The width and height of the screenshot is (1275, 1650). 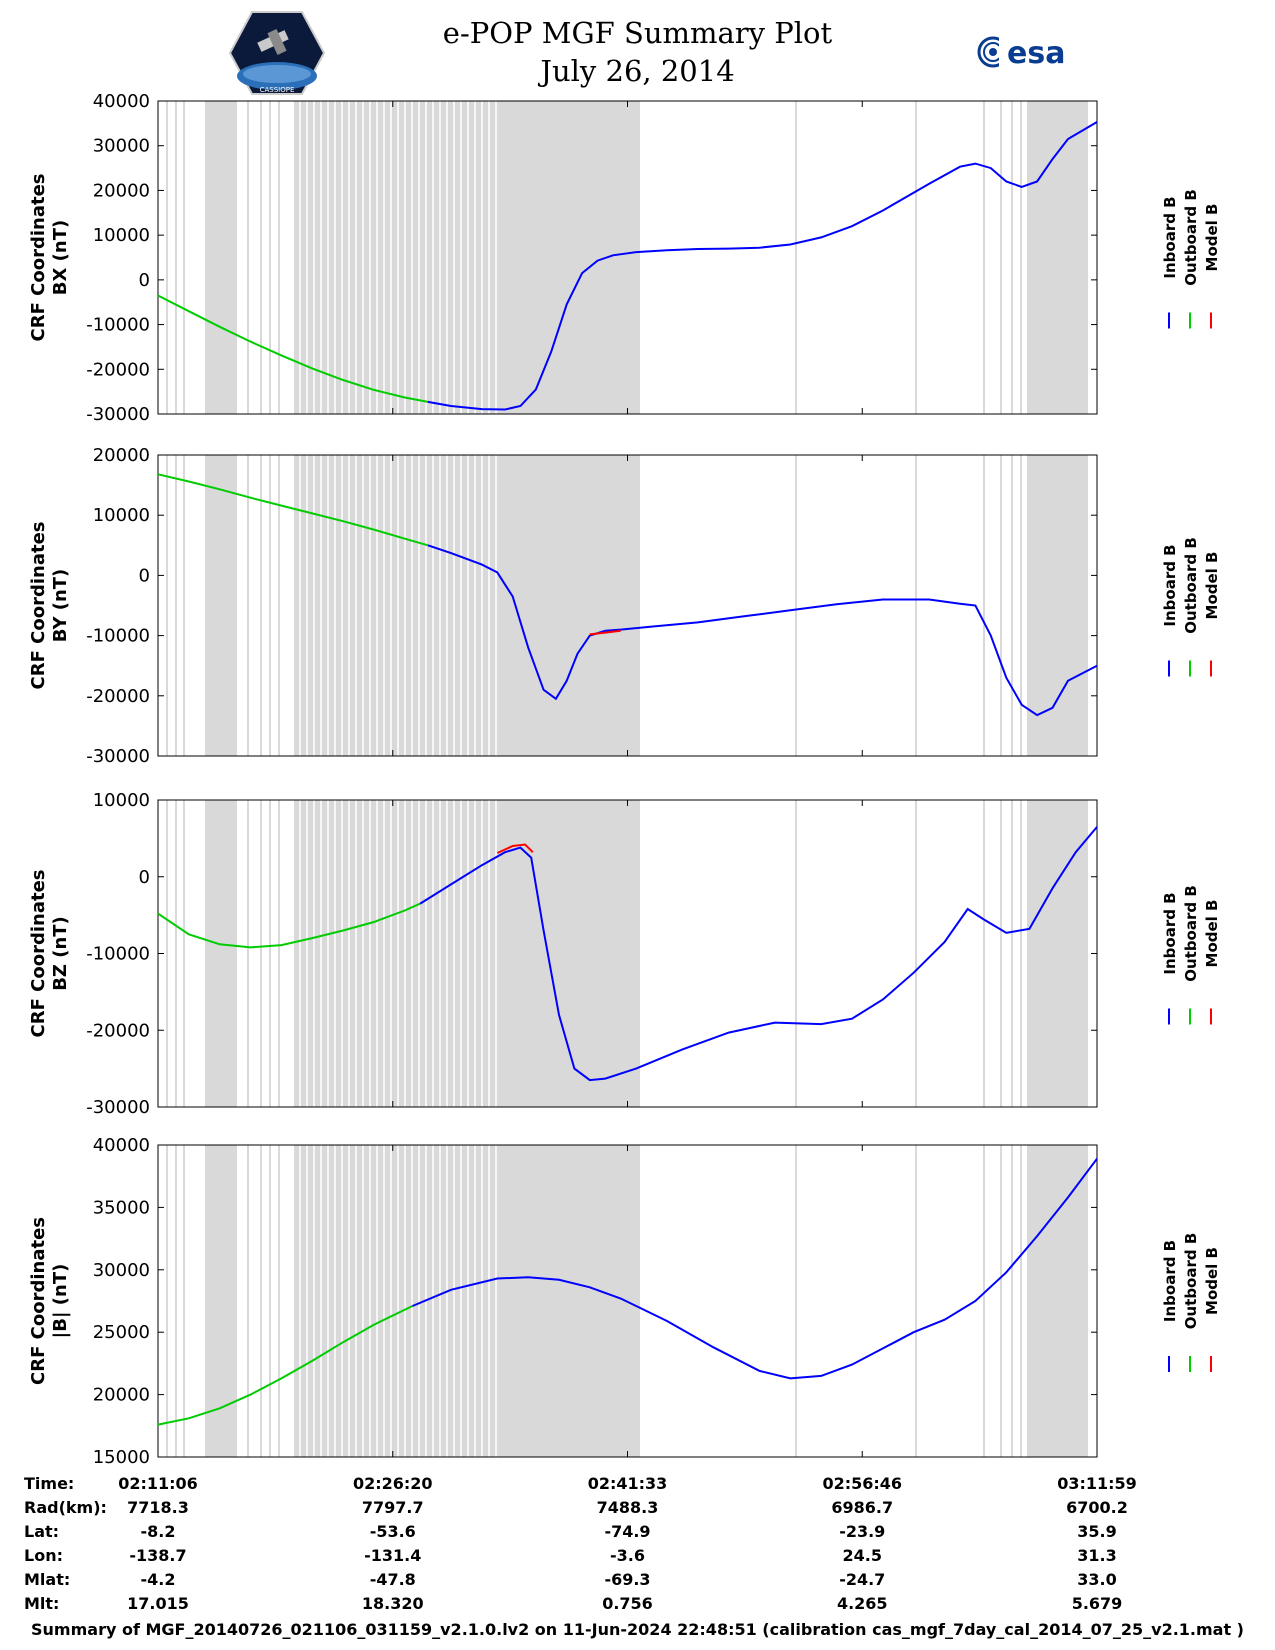 I want to click on time-table-cell-mlt: 17.015, so click(x=158, y=1603).